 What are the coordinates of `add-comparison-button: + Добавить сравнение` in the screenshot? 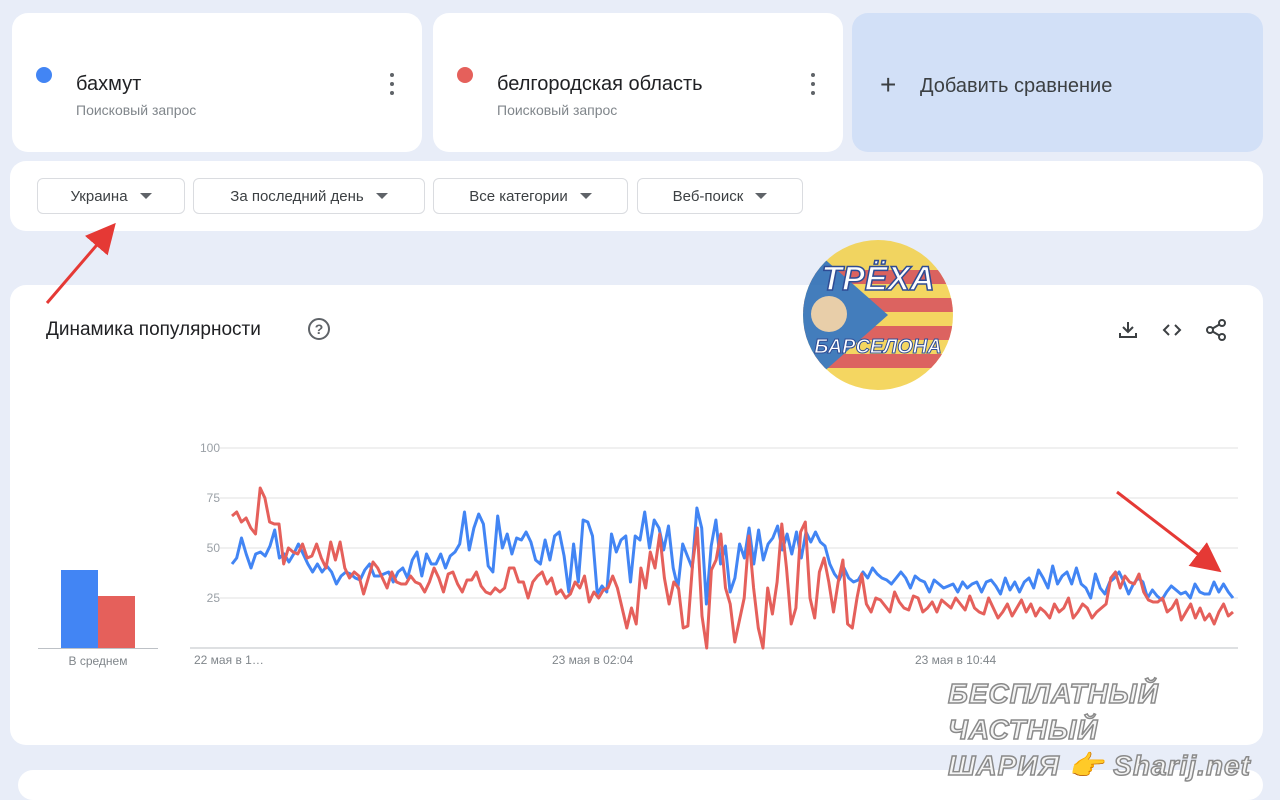 It's located at (1057, 82).